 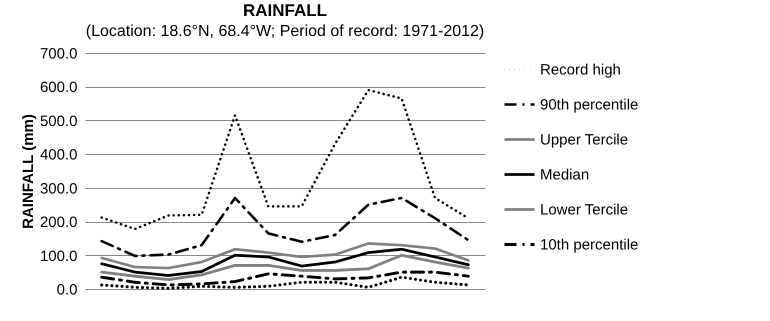 I want to click on y-tick-label: 500.0, so click(x=59, y=121).